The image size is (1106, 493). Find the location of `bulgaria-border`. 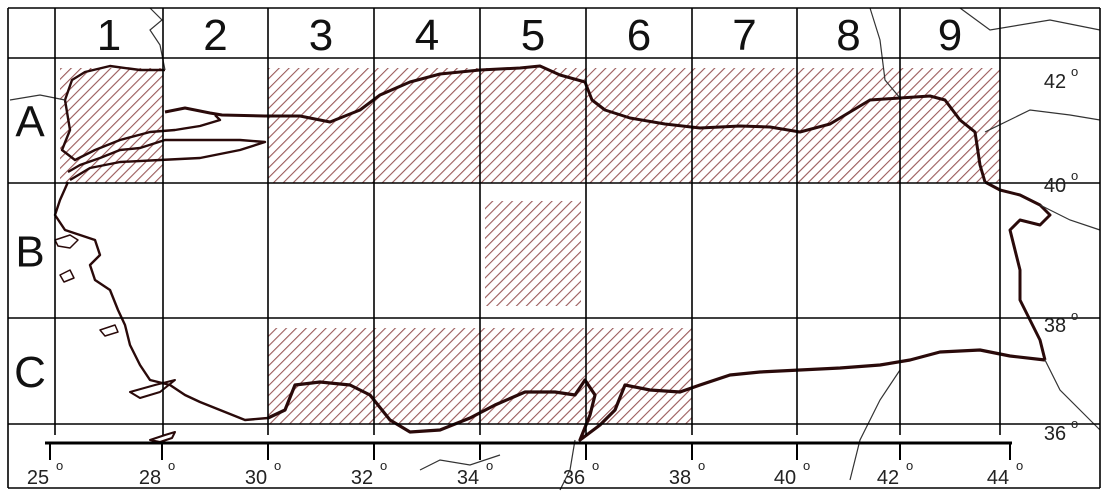

bulgaria-border is located at coordinates (157, 39).